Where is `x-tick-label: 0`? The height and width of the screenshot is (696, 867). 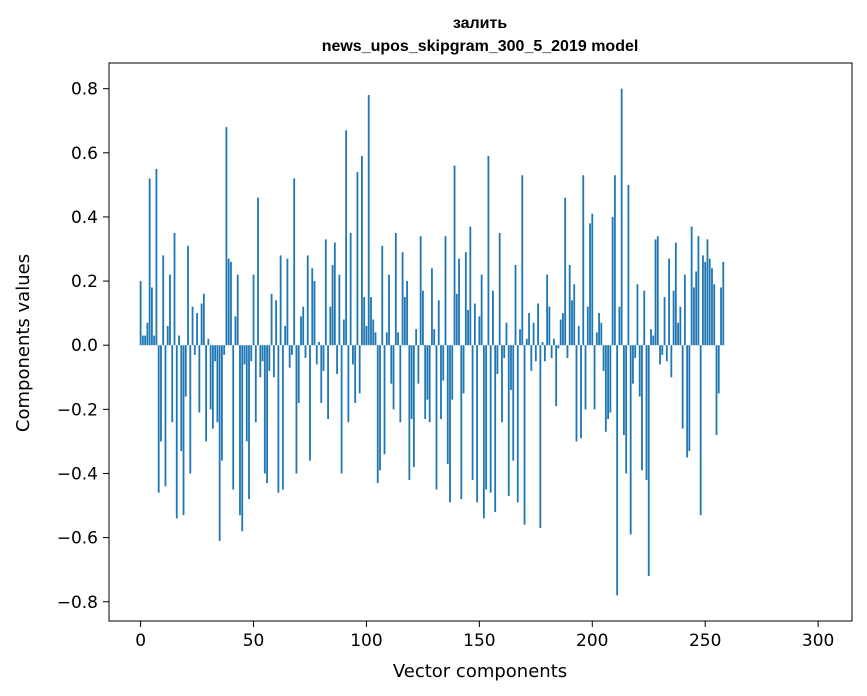
x-tick-label: 0 is located at coordinates (140, 641).